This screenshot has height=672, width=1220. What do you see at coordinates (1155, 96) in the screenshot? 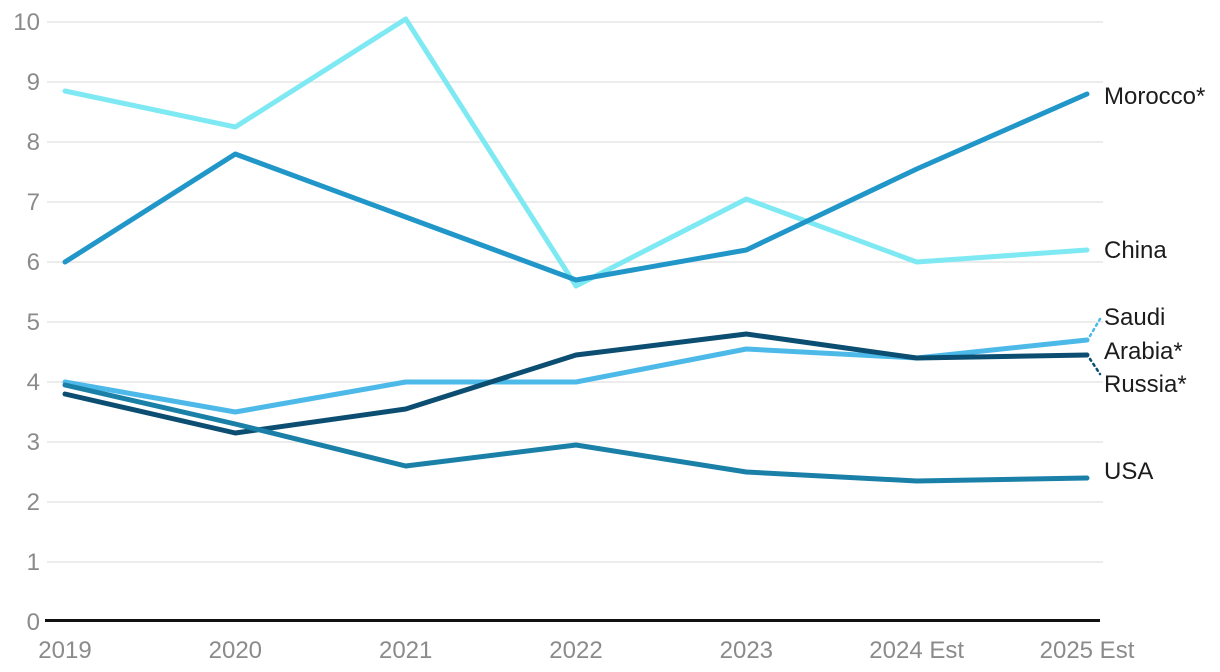
I see `series-label-morocco: Morocco*` at bounding box center [1155, 96].